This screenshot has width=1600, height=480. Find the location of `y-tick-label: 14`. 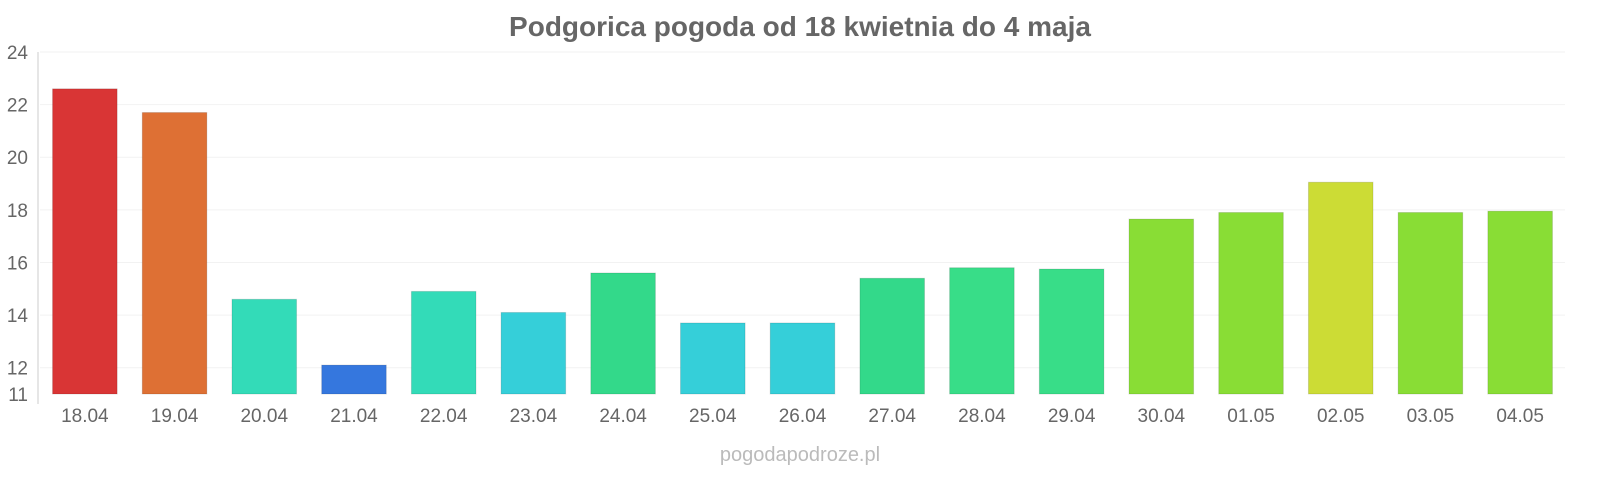

y-tick-label: 14 is located at coordinates (18, 316).